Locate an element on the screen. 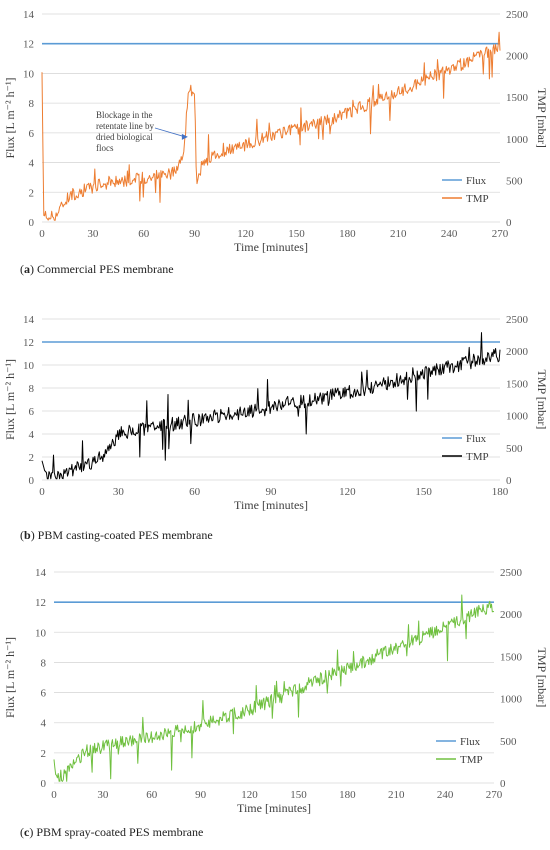 Image resolution: width=550 pixels, height=850 pixels. figure-caption: (b) PBM casting-coated PES membrane is located at coordinates (116, 535).